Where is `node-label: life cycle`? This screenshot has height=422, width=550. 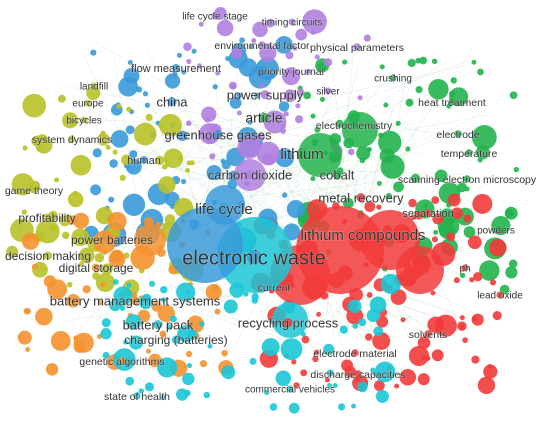
node-label: life cycle is located at coordinates (224, 209).